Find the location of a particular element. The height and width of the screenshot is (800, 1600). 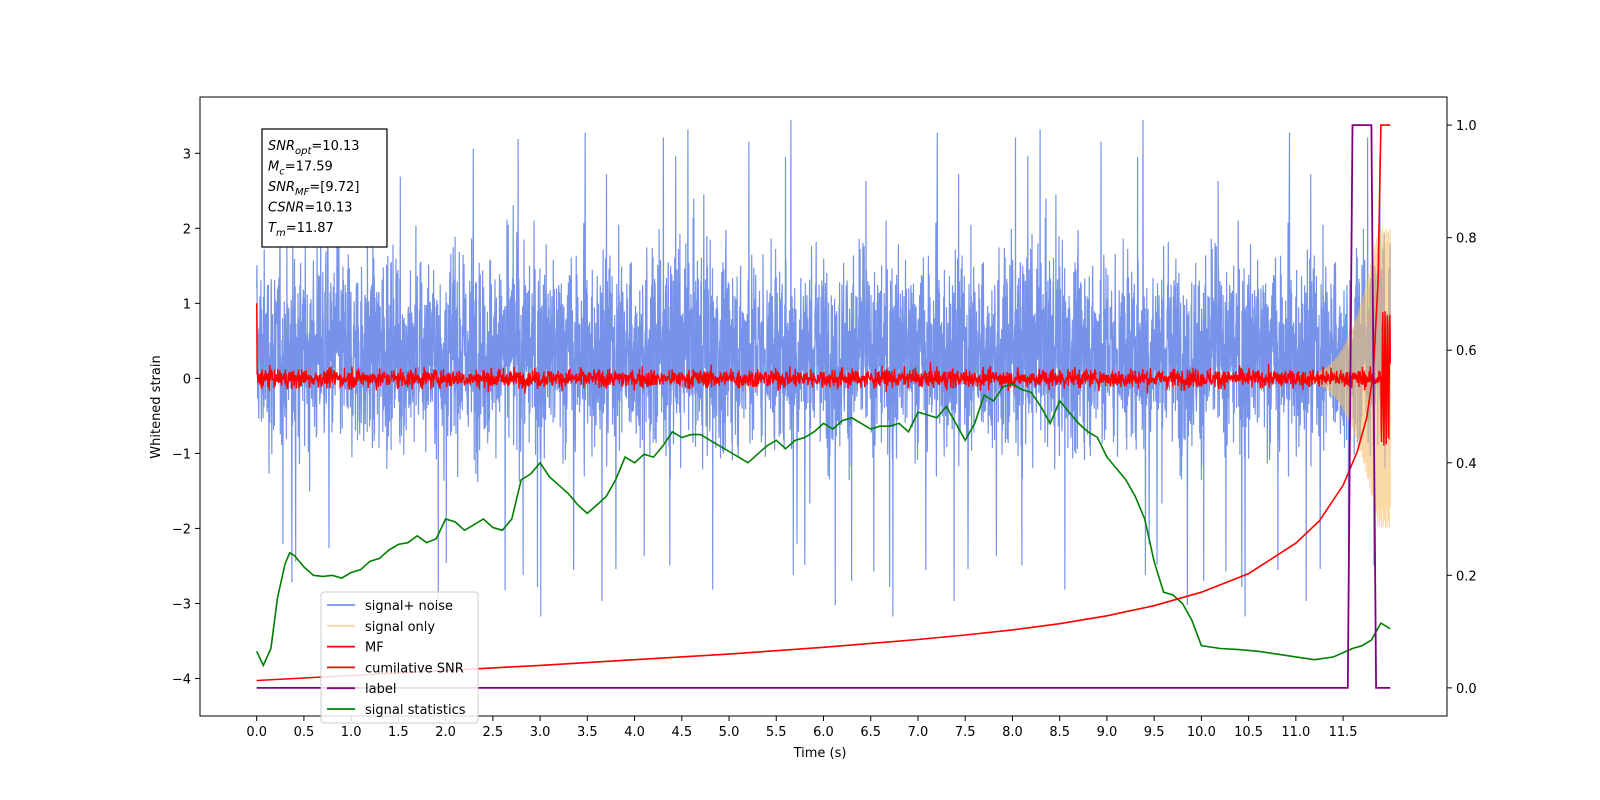

legend-label: label is located at coordinates (380, 689).